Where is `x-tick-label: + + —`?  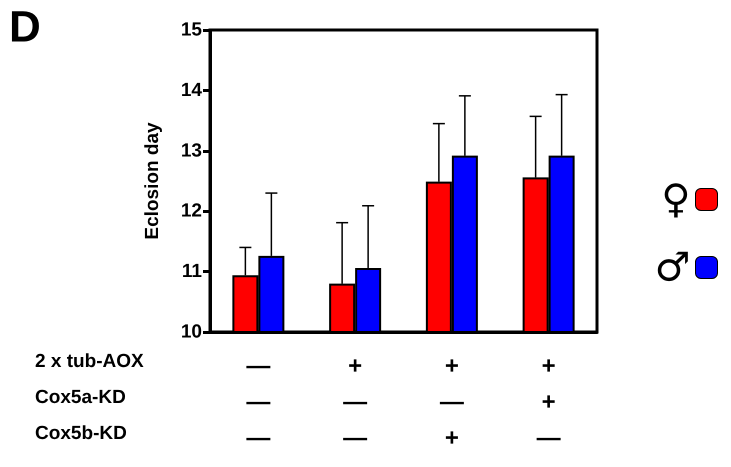
x-tick-label: + + — is located at coordinates (548, 402).